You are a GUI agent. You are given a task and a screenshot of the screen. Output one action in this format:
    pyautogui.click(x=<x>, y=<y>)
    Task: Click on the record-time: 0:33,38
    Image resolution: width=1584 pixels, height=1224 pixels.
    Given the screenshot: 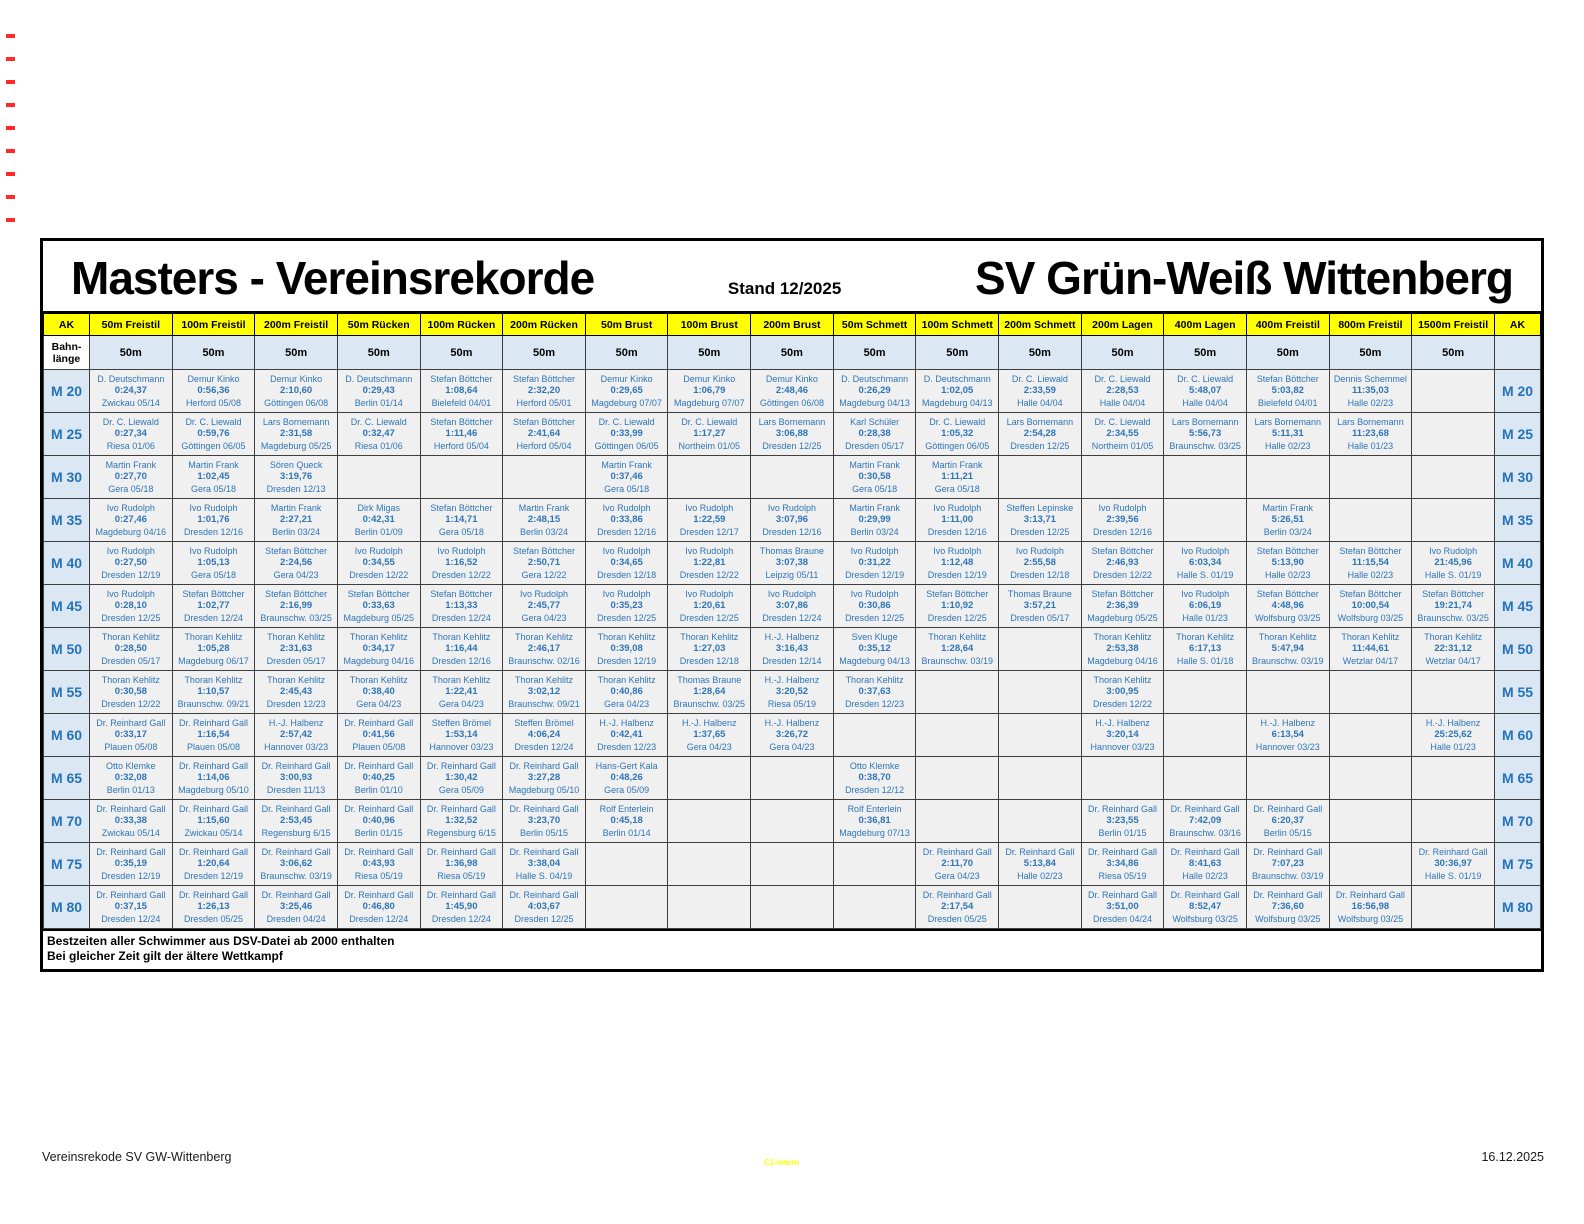 What is the action you would take?
    pyautogui.click(x=130, y=820)
    